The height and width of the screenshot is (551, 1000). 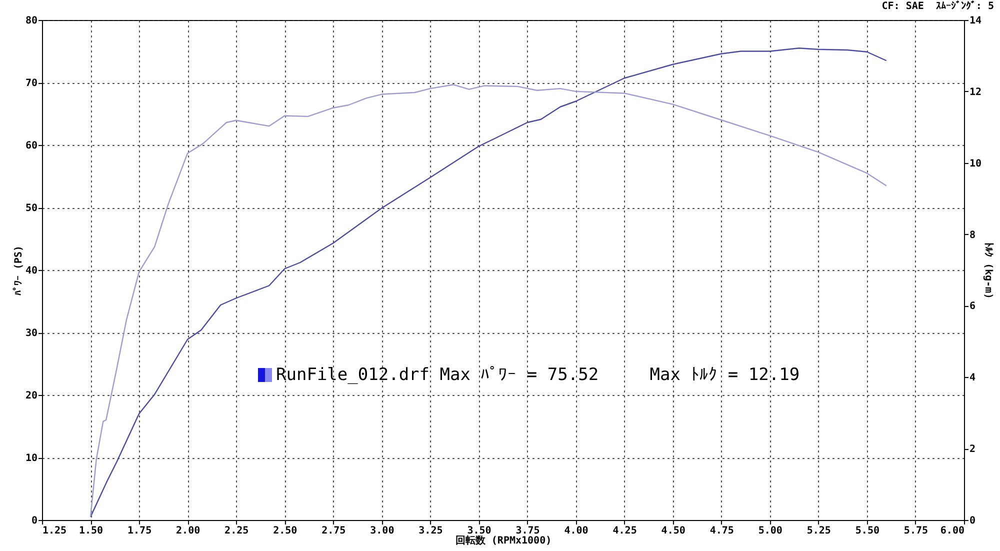 I want to click on y2-tick-label: 12, so click(x=976, y=92).